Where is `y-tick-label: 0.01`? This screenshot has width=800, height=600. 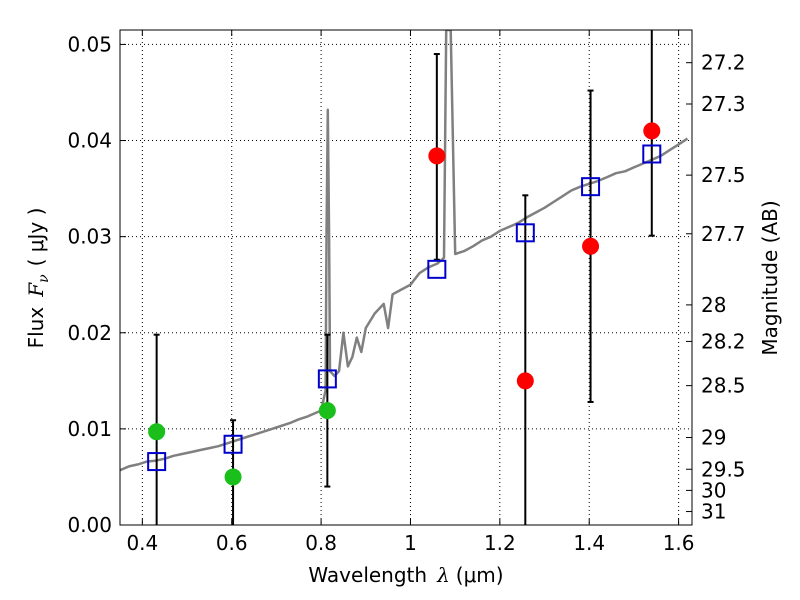
y-tick-label: 0.01 is located at coordinates (89, 429).